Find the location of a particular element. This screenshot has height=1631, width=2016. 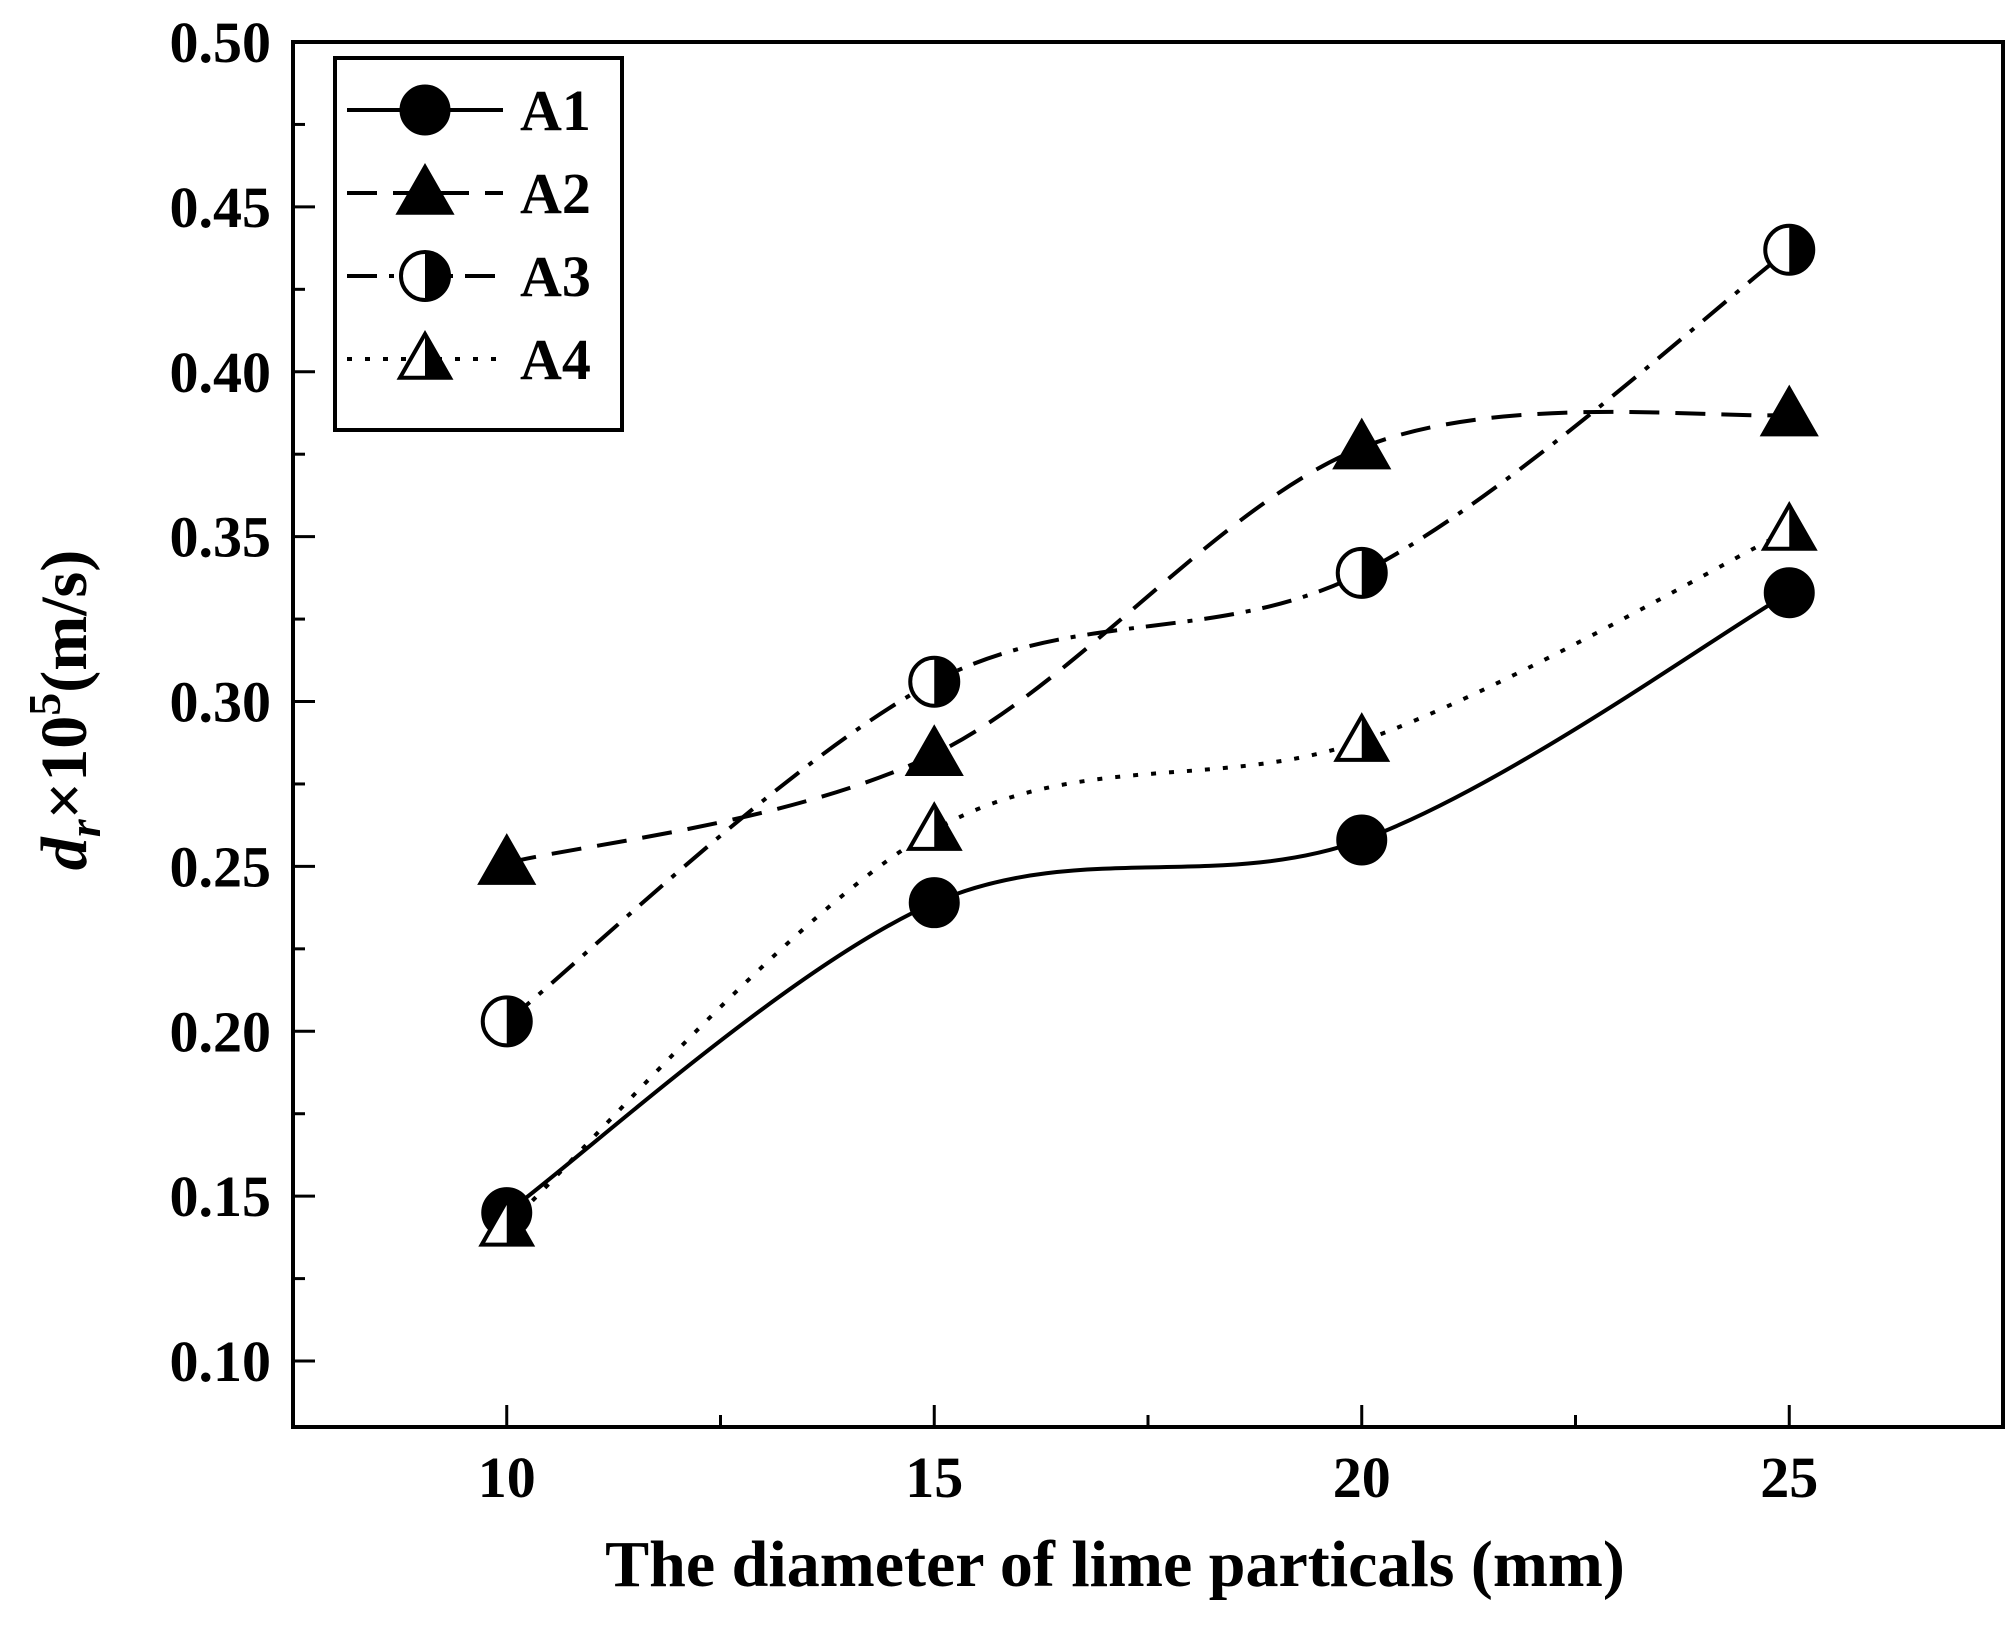

y-axis-title-exponent: 5 is located at coordinates (44, 704).